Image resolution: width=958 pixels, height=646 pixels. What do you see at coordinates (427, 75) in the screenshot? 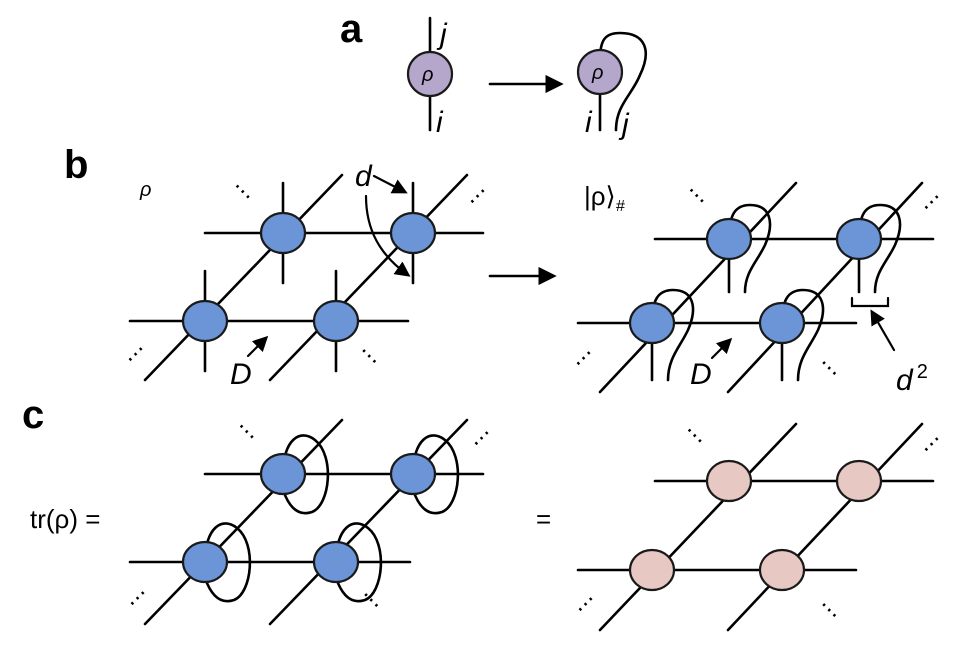
I see `rho-label: ρ` at bounding box center [427, 75].